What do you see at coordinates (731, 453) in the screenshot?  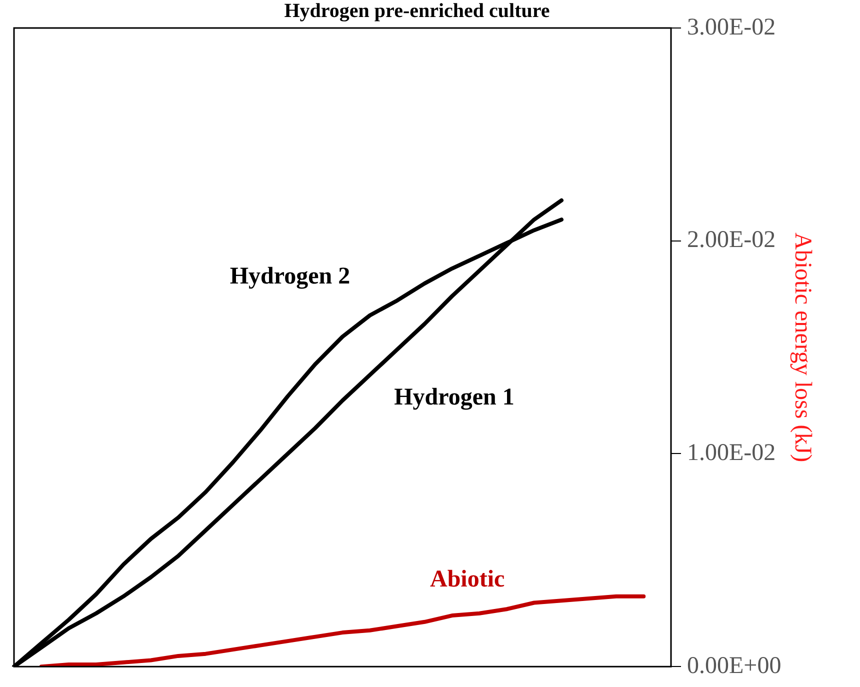 I see `y-tick-label: 1.00E-02` at bounding box center [731, 453].